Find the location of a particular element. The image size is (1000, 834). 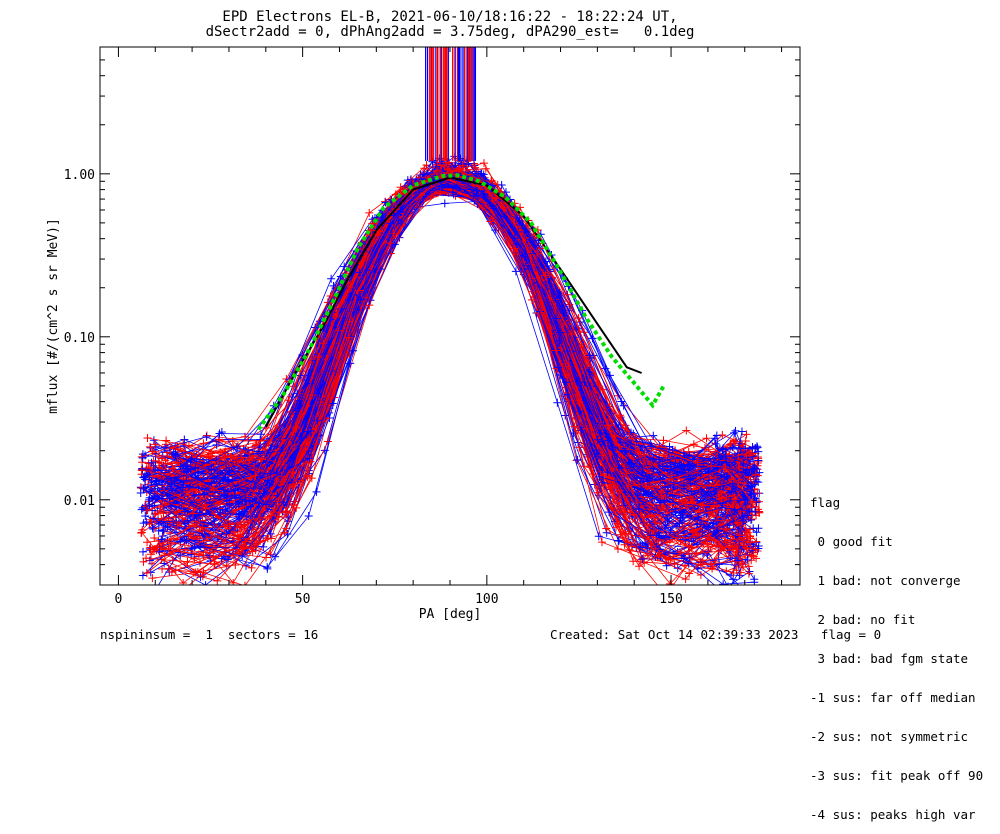

footer-params: nspininsum = 1 sectors = 16 is located at coordinates (209, 634).